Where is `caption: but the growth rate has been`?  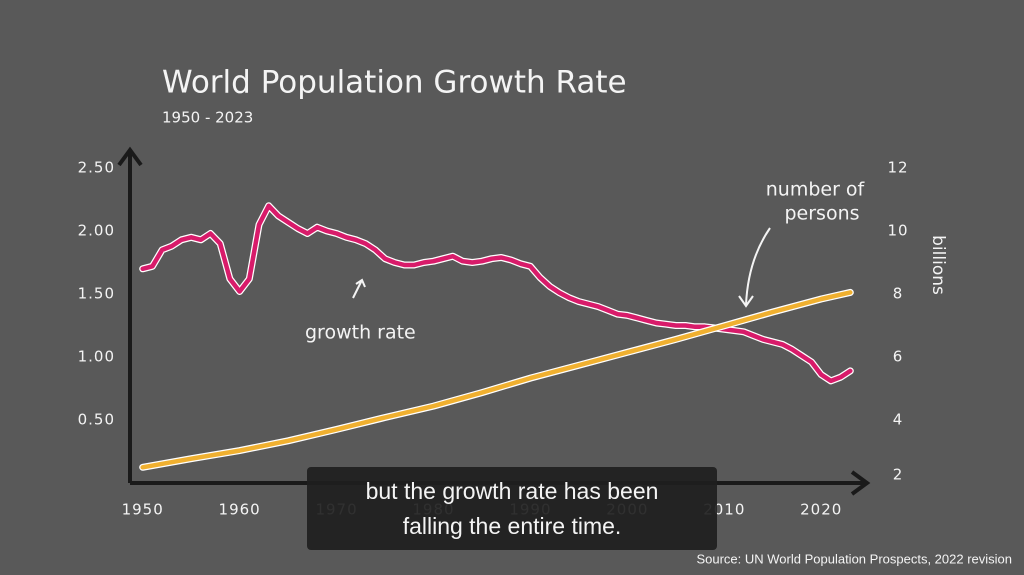 caption: but the growth rate has been is located at coordinates (512, 491).